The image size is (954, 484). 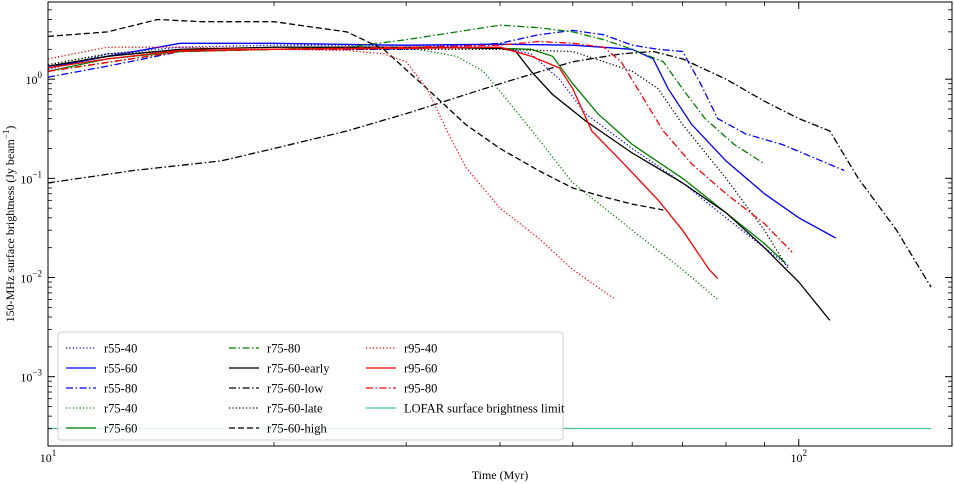 I want to click on legend-label-r75-60-late: r75-60-late, so click(x=295, y=409).